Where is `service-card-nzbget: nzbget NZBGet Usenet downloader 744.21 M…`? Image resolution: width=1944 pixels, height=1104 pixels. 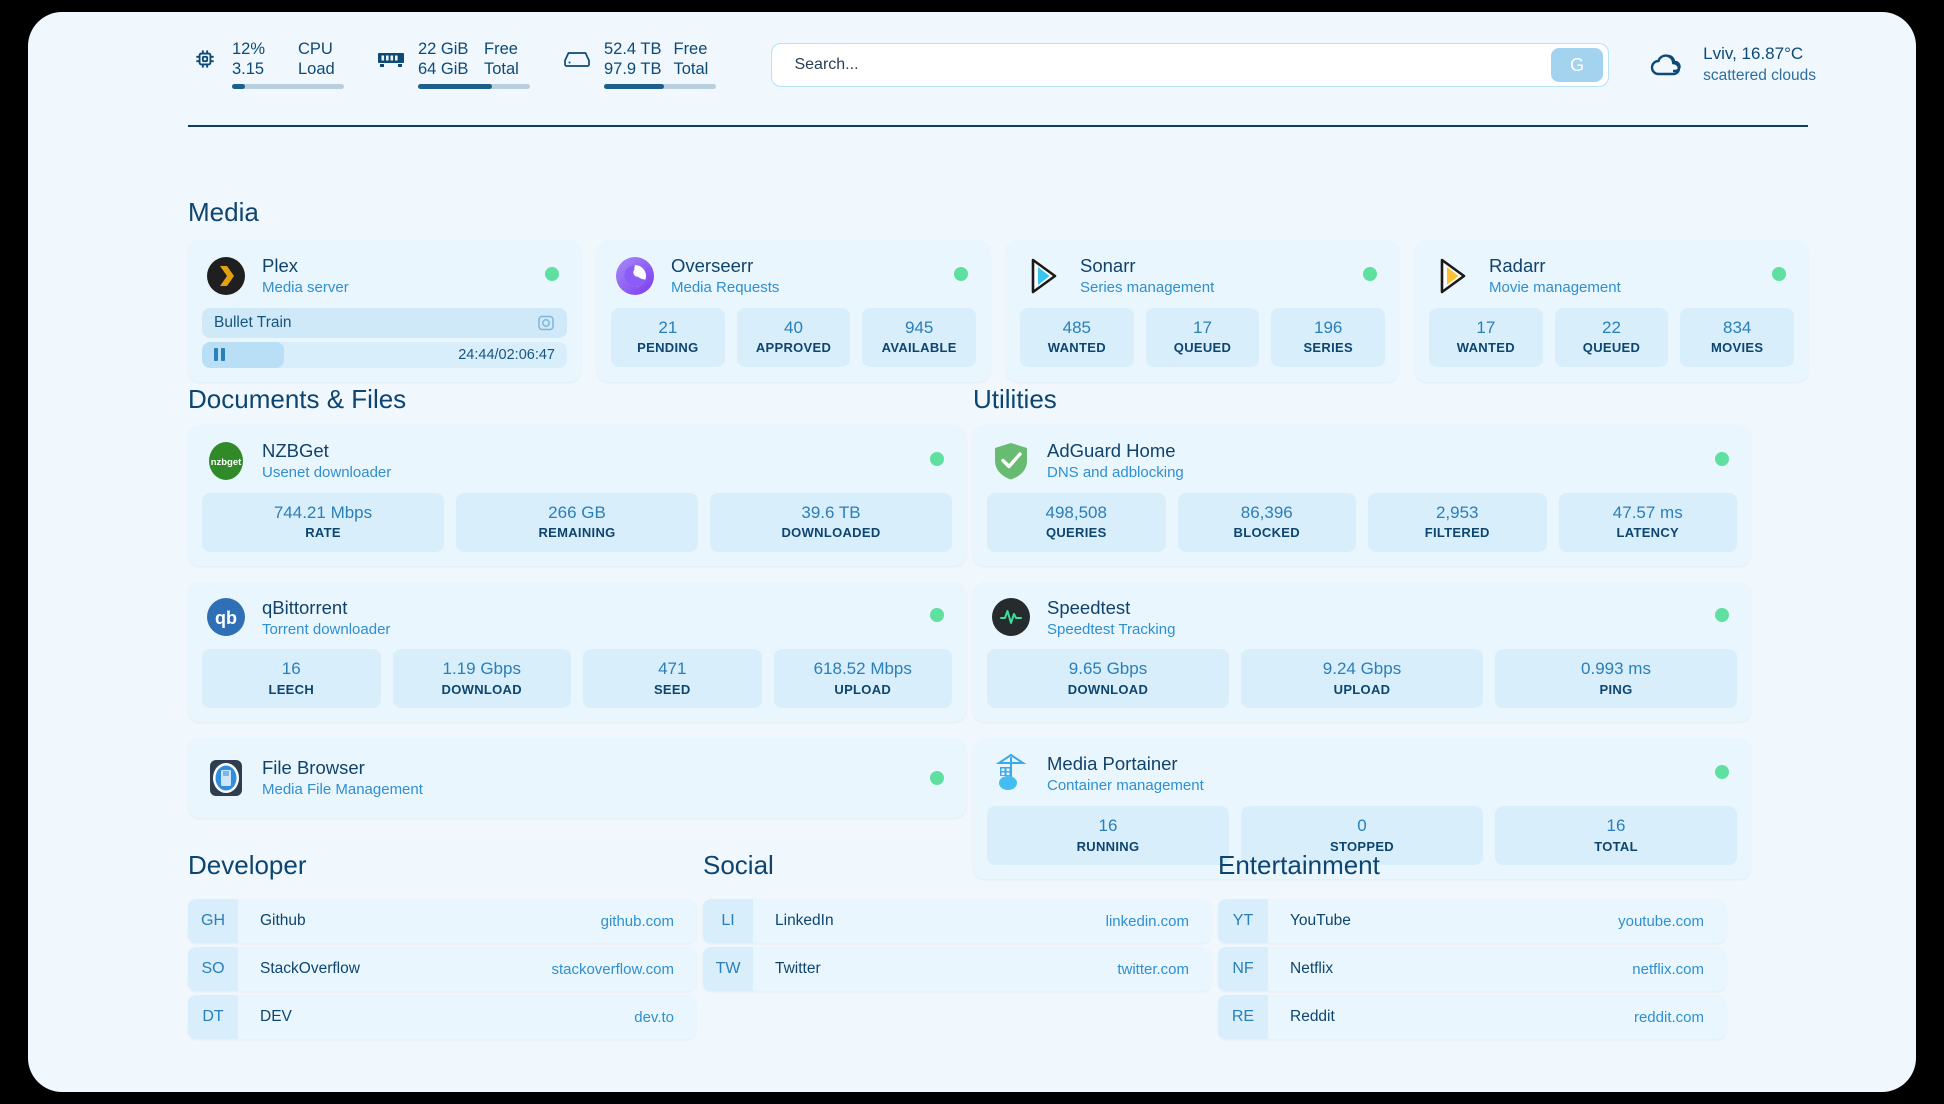 service-card-nzbget: nzbget NZBGet Usenet downloader 744.21 M… is located at coordinates (577, 495).